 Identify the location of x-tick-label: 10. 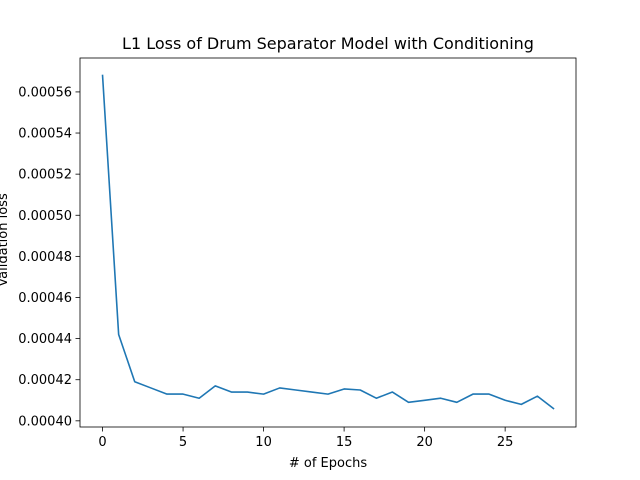
(263, 442).